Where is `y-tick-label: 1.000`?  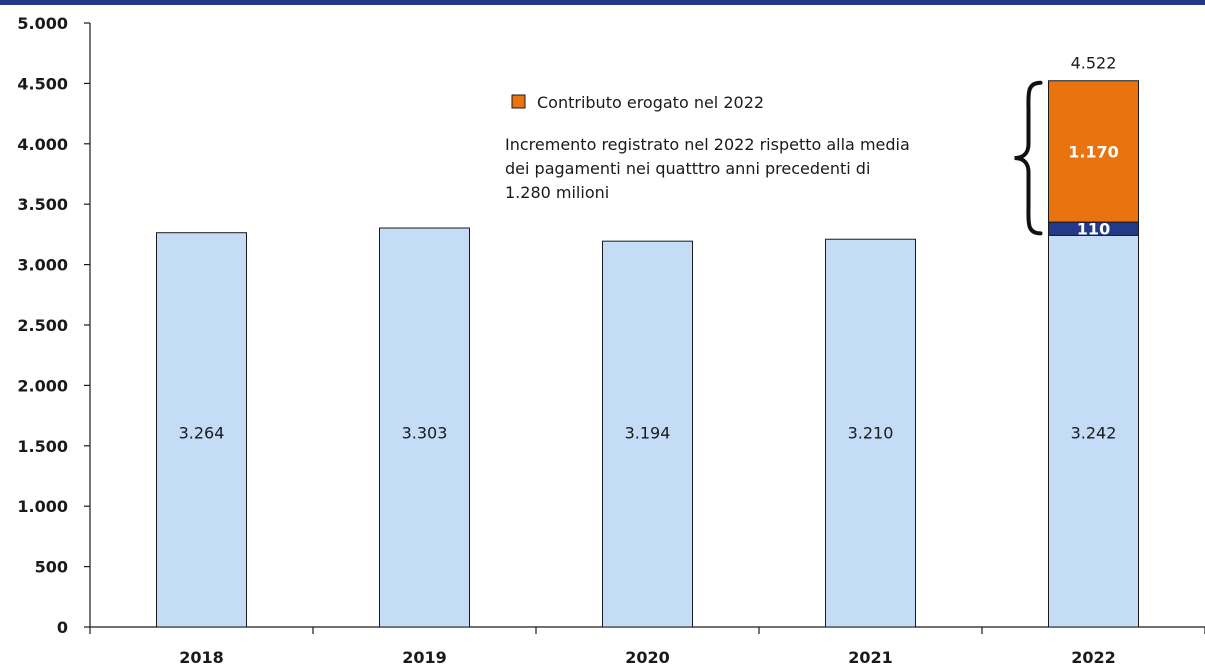 y-tick-label: 1.000 is located at coordinates (42, 506).